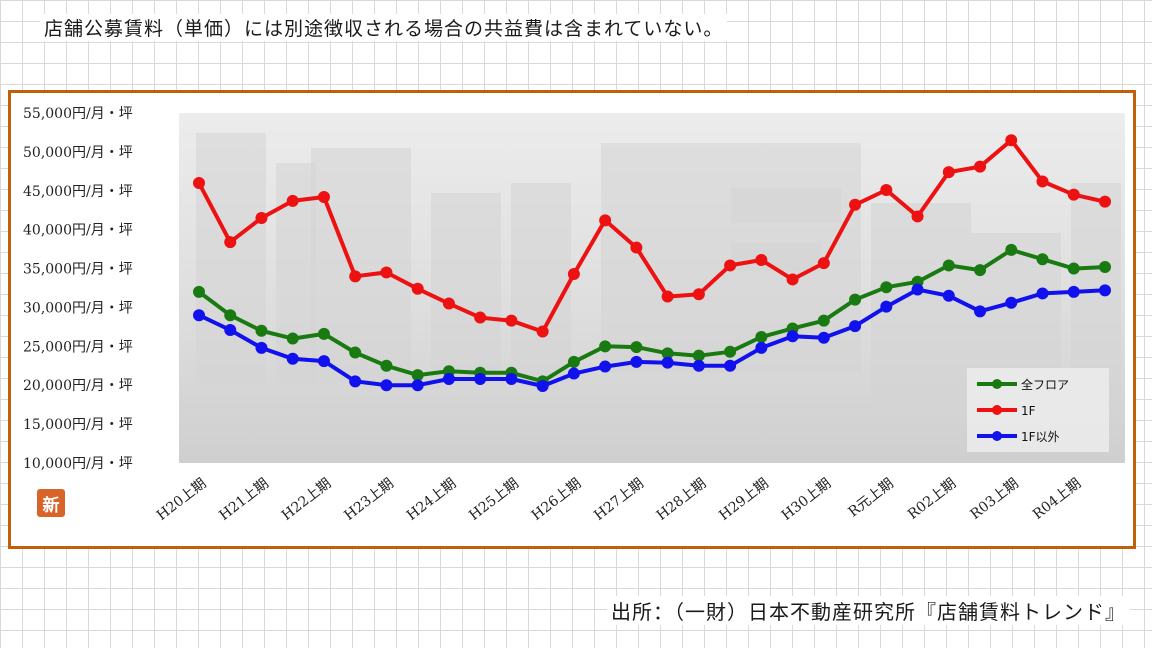 The width and height of the screenshot is (1152, 648). What do you see at coordinates (871, 498) in the screenshot?
I see `x-tick-label: R元上期` at bounding box center [871, 498].